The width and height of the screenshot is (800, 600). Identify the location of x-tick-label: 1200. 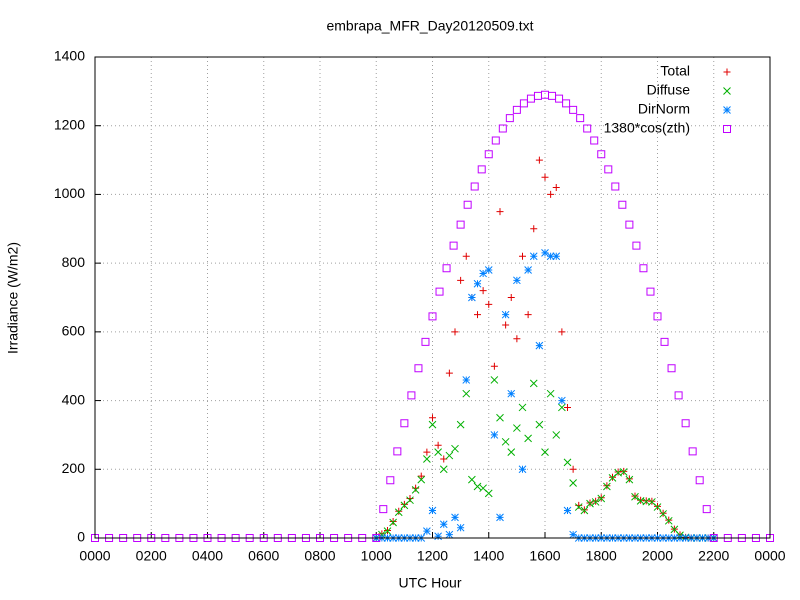
(432, 556).